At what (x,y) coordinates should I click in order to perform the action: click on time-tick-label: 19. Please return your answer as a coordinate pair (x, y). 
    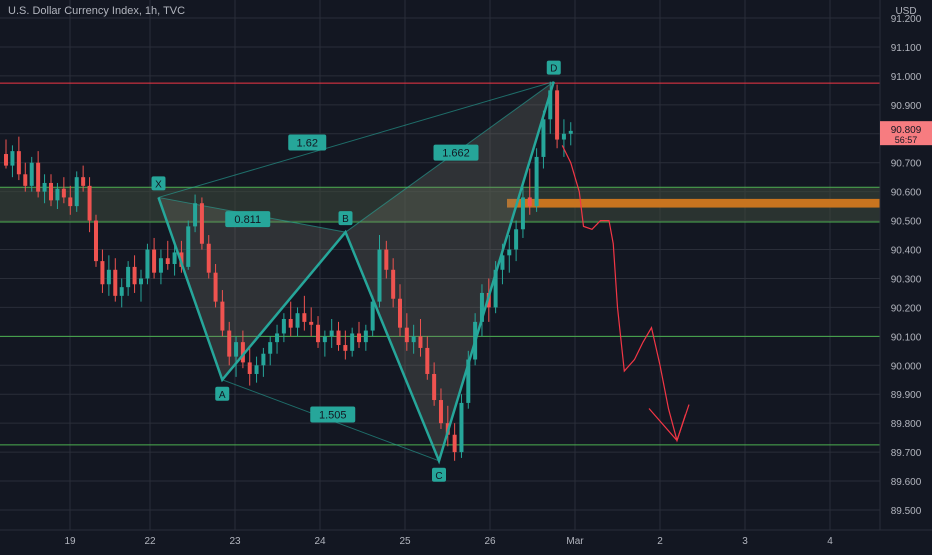
    Looking at the image, I should click on (70, 541).